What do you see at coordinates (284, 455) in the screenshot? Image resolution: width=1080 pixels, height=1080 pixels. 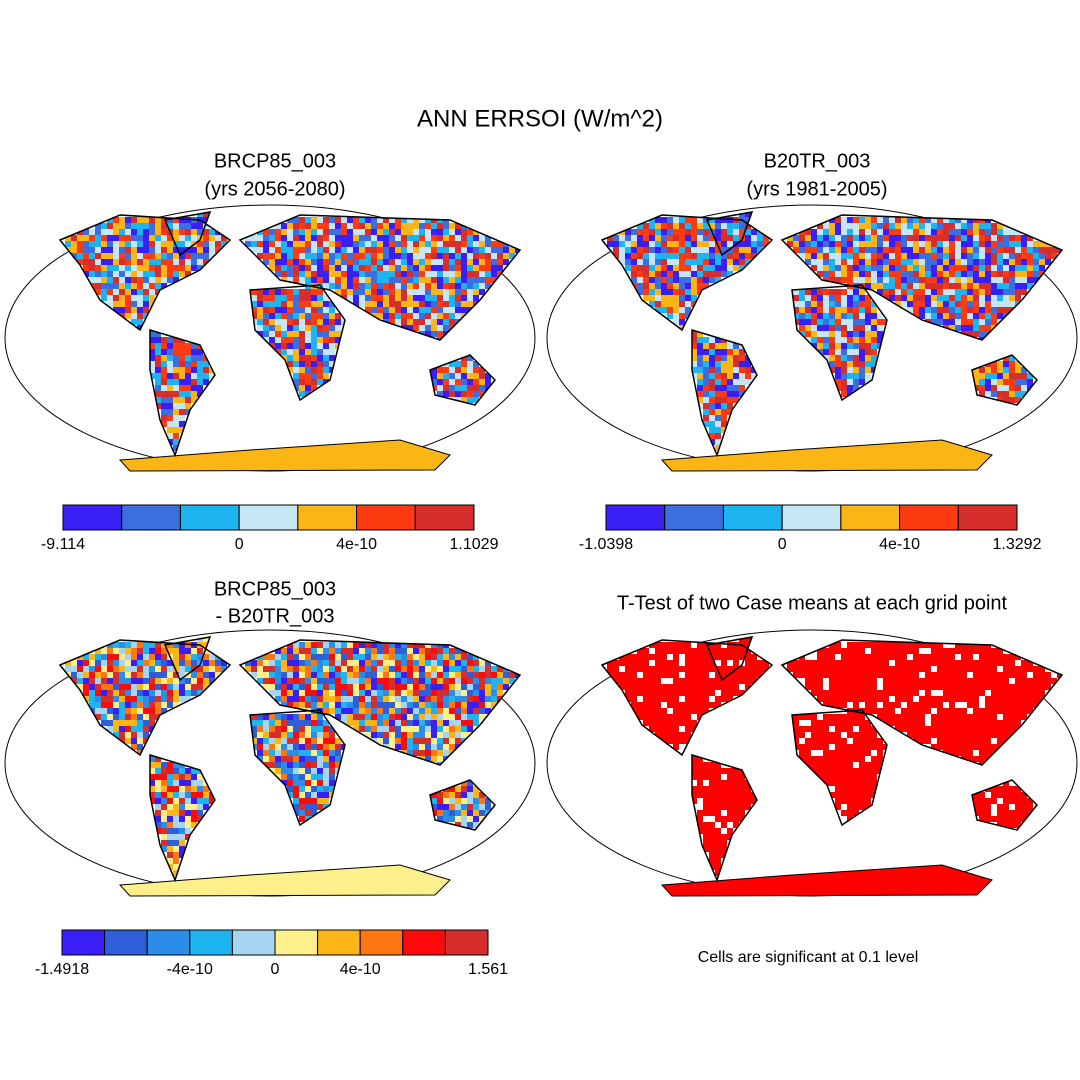 I see `antarctica` at bounding box center [284, 455].